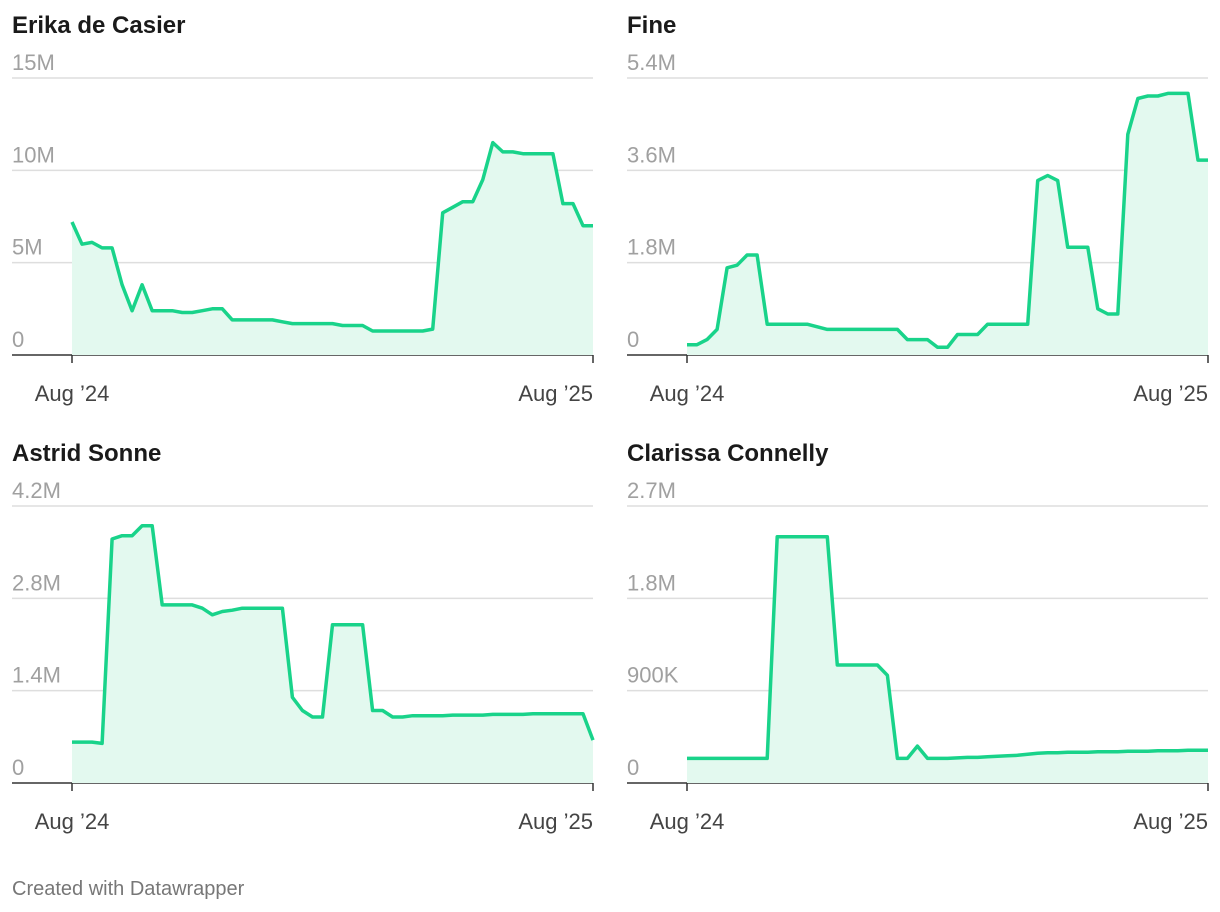 The width and height of the screenshot is (1220, 912). I want to click on y-tick-label: 5M, so click(27, 247).